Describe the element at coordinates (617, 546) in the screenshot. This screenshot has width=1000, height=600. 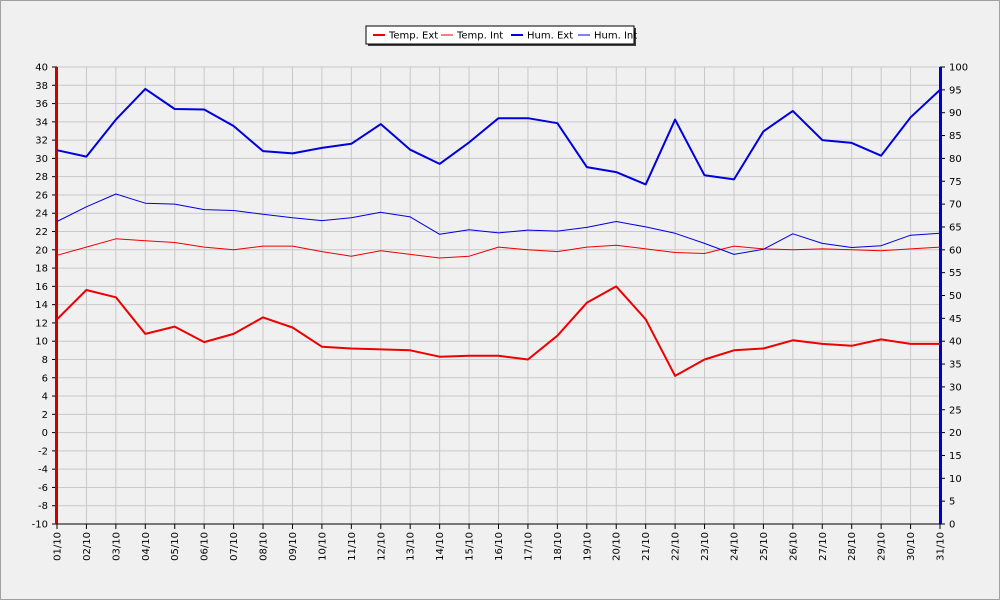
I see `x-tick-label: 20/10` at that location.